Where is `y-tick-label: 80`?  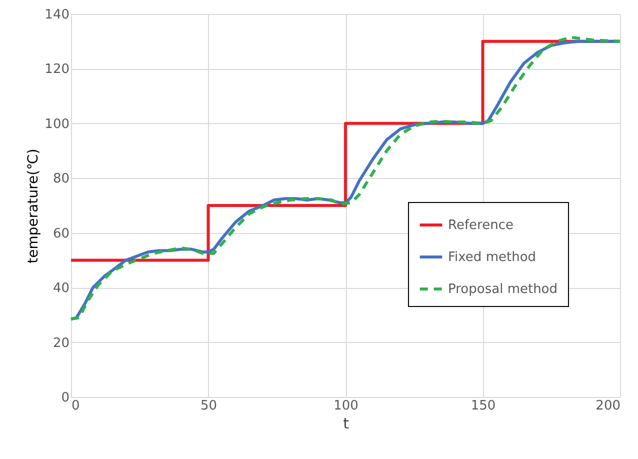
y-tick-label: 80 is located at coordinates (61, 179).